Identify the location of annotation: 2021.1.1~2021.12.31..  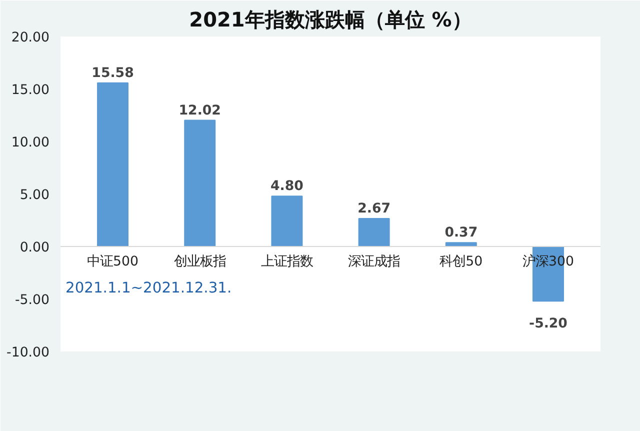
(149, 288).